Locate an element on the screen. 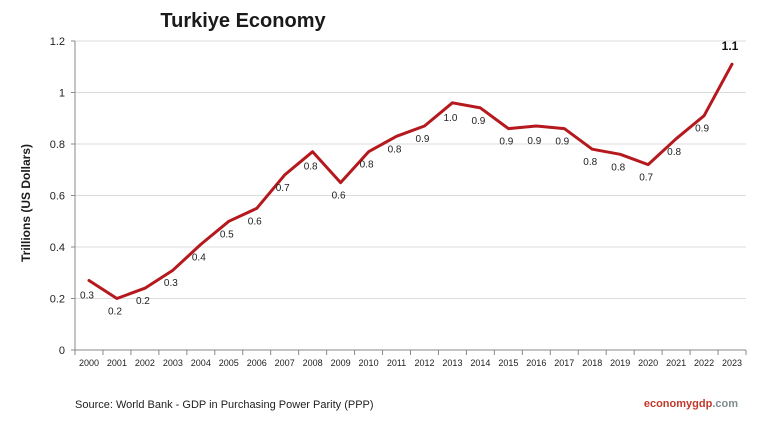 This screenshot has height=422, width=768. x-tick-label: 2001 is located at coordinates (117, 363).